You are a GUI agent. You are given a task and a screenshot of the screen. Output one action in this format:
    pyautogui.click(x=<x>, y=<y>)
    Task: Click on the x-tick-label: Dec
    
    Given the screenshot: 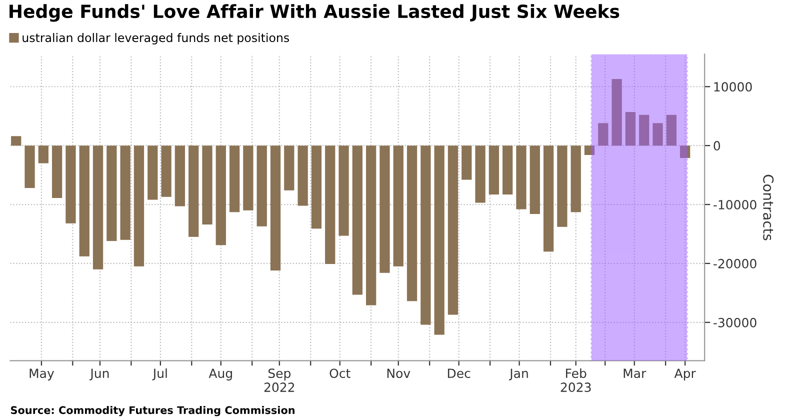 What is the action you would take?
    pyautogui.click(x=459, y=373)
    